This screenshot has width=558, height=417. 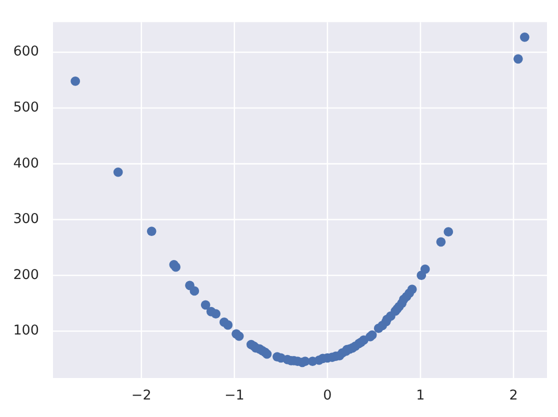 What do you see at coordinates (327, 396) in the screenshot?
I see `x-tick-label: 0` at bounding box center [327, 396].